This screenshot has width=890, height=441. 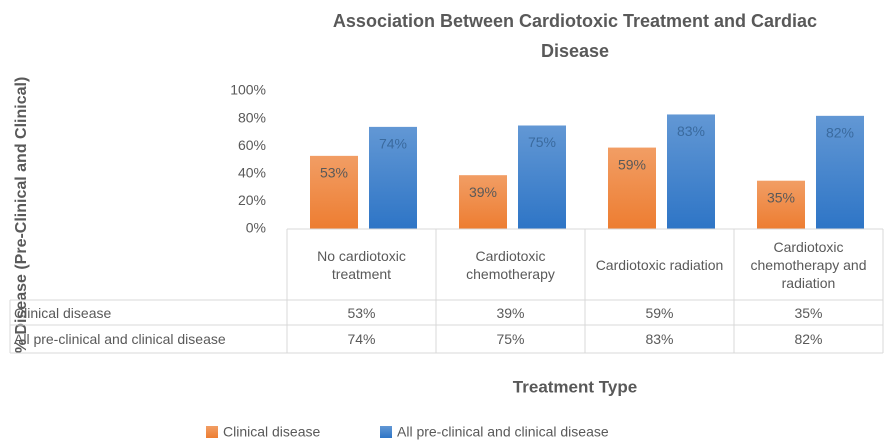 What do you see at coordinates (659, 264) in the screenshot?
I see `x-tick-label: Cardiotoxic radiation` at bounding box center [659, 264].